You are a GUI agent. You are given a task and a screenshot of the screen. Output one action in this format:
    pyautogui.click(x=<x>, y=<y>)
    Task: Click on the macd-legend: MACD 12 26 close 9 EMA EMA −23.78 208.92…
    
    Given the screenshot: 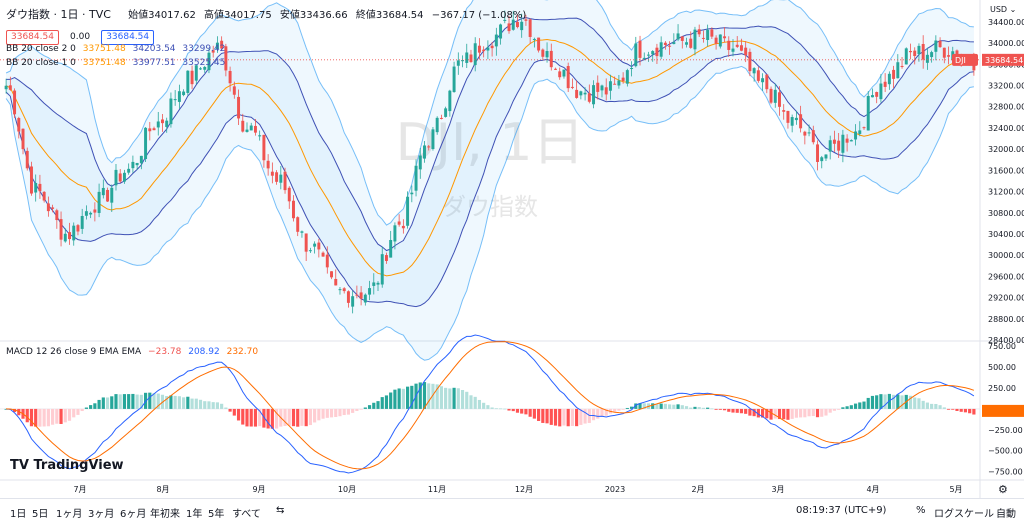 What is the action you would take?
    pyautogui.click(x=134, y=352)
    